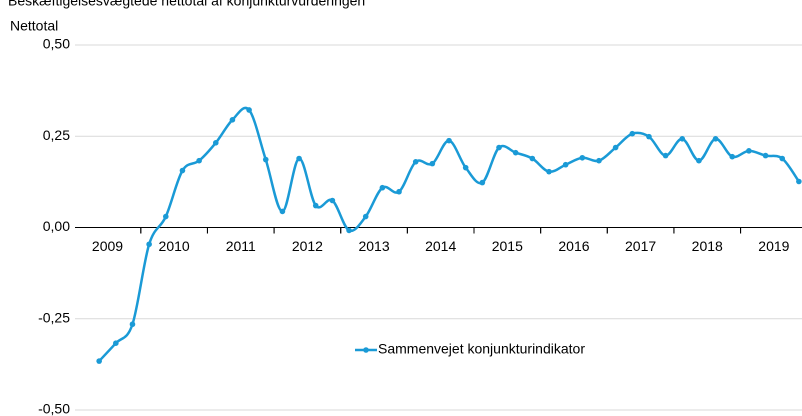 The width and height of the screenshot is (802, 416). Describe the element at coordinates (56, 135) in the screenshot. I see `y-tick-label: 0,25` at that location.